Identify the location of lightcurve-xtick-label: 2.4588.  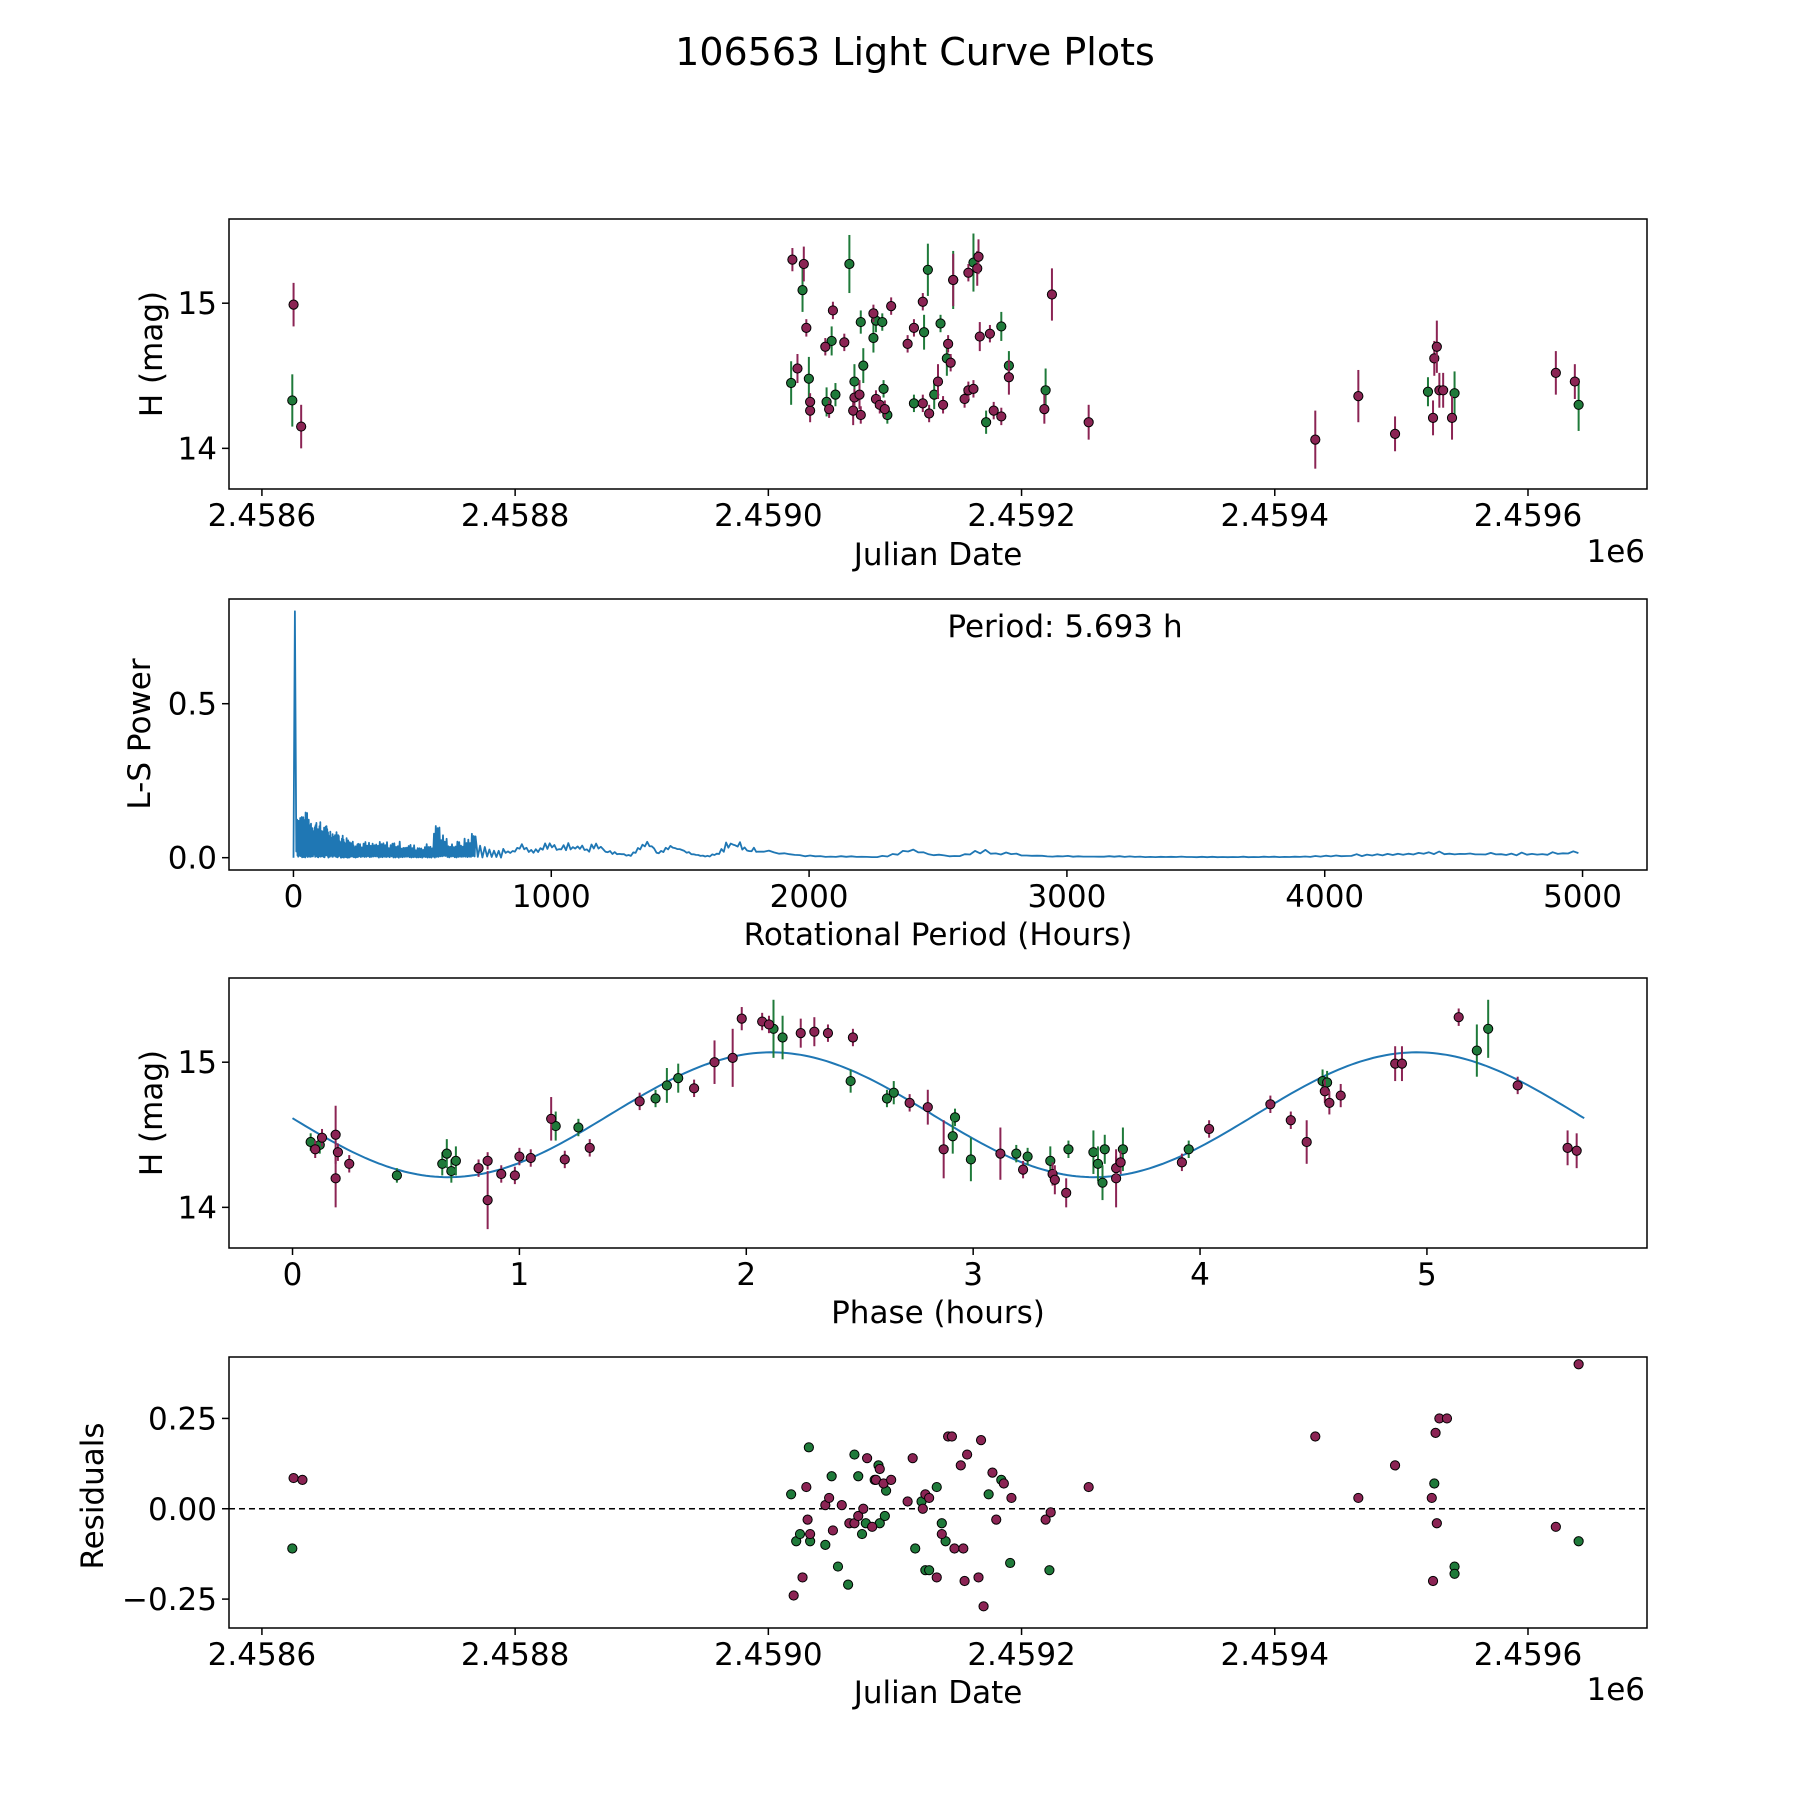
(515, 516).